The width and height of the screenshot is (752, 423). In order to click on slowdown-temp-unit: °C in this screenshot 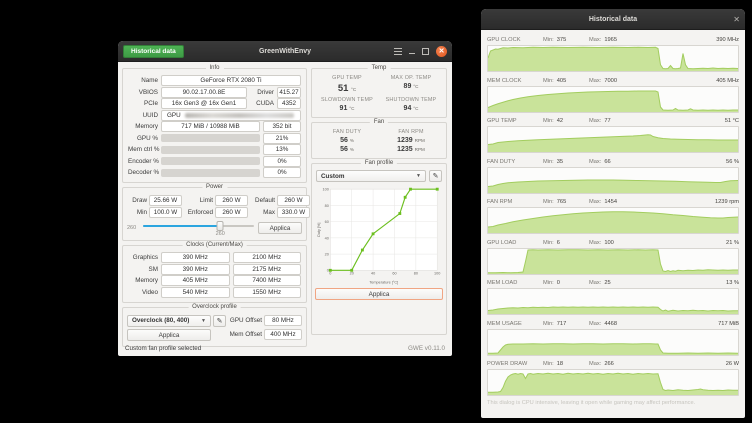, I will do `click(352, 108)`.